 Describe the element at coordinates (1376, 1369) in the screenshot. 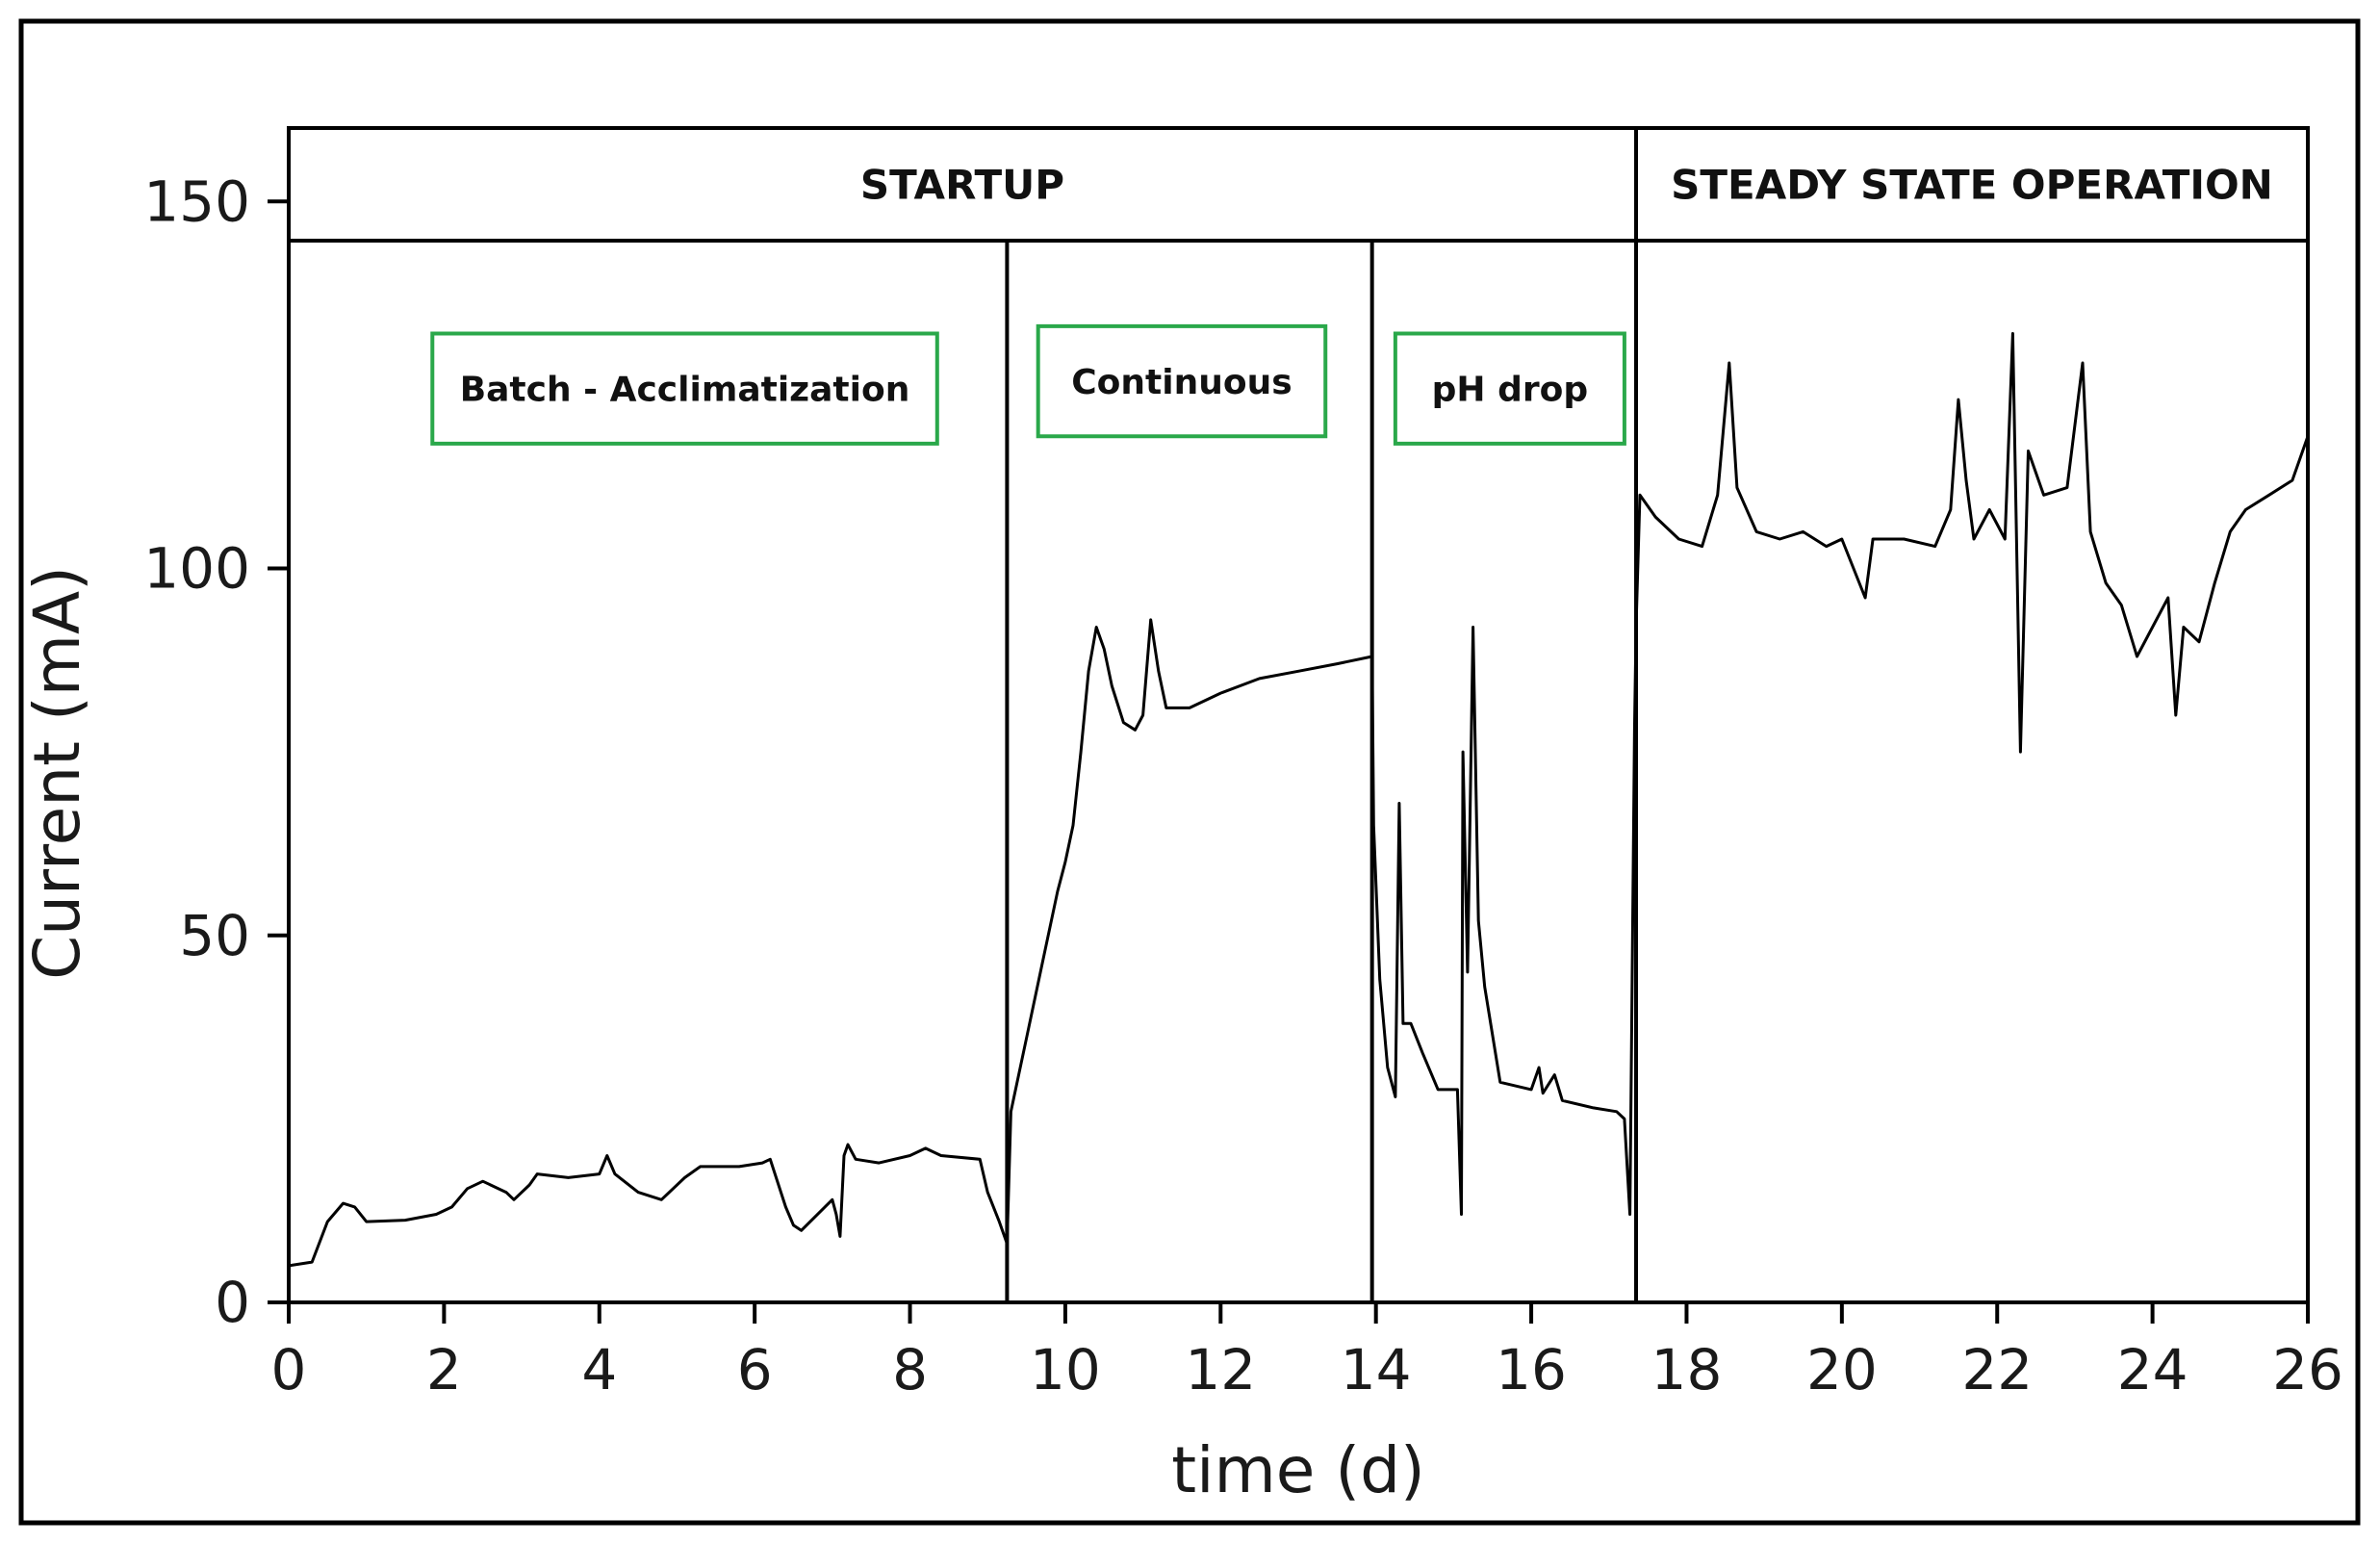

I see `x-tick-label: 14` at that location.